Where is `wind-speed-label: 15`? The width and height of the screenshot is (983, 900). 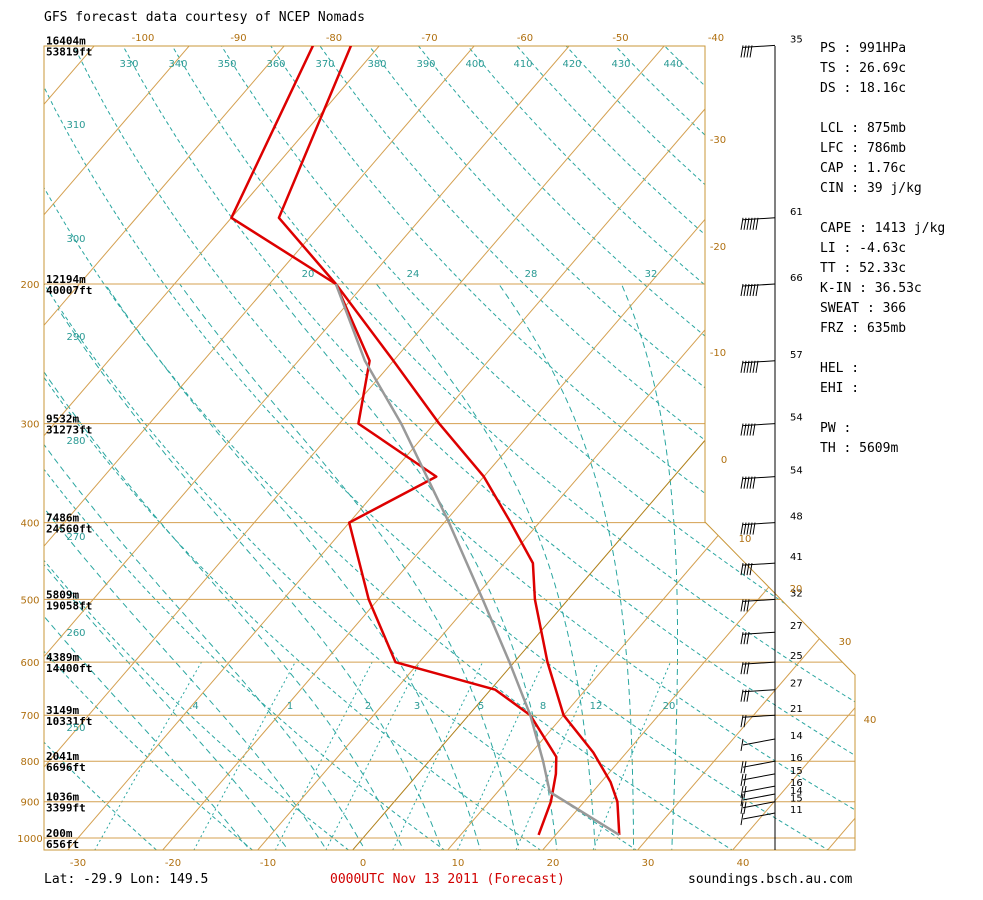
wind-speed-label: 15 is located at coordinates (796, 799).